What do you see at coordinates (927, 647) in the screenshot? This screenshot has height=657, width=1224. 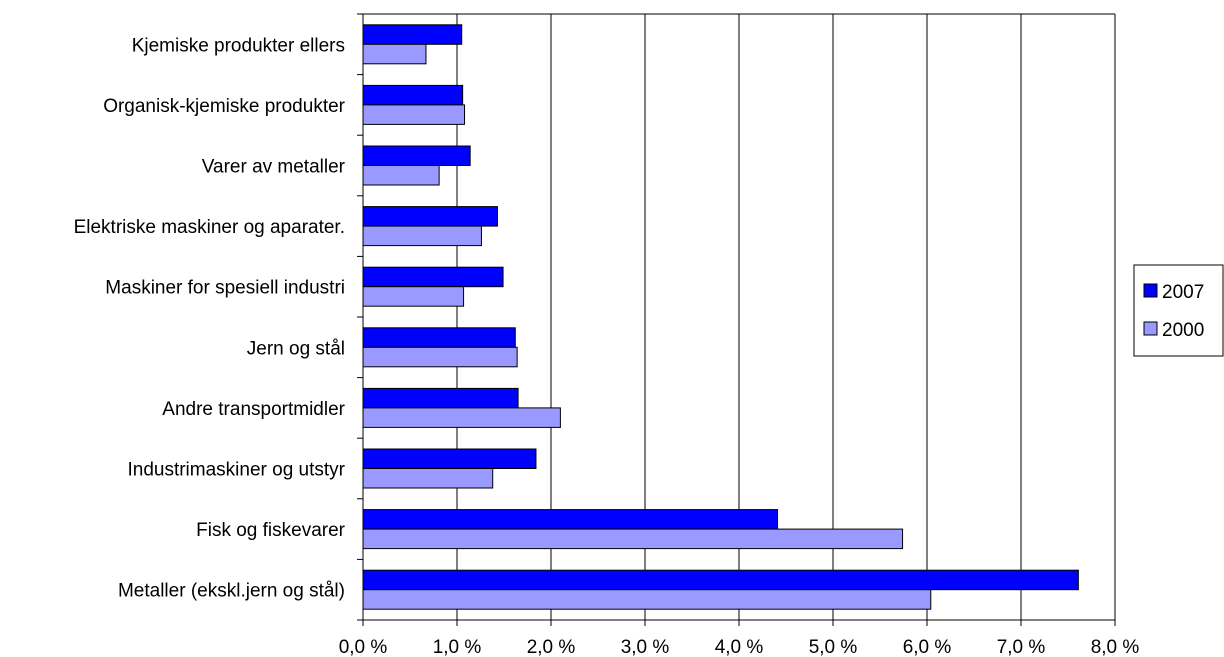 I see `x-tick-label: 6,0 %` at bounding box center [927, 647].